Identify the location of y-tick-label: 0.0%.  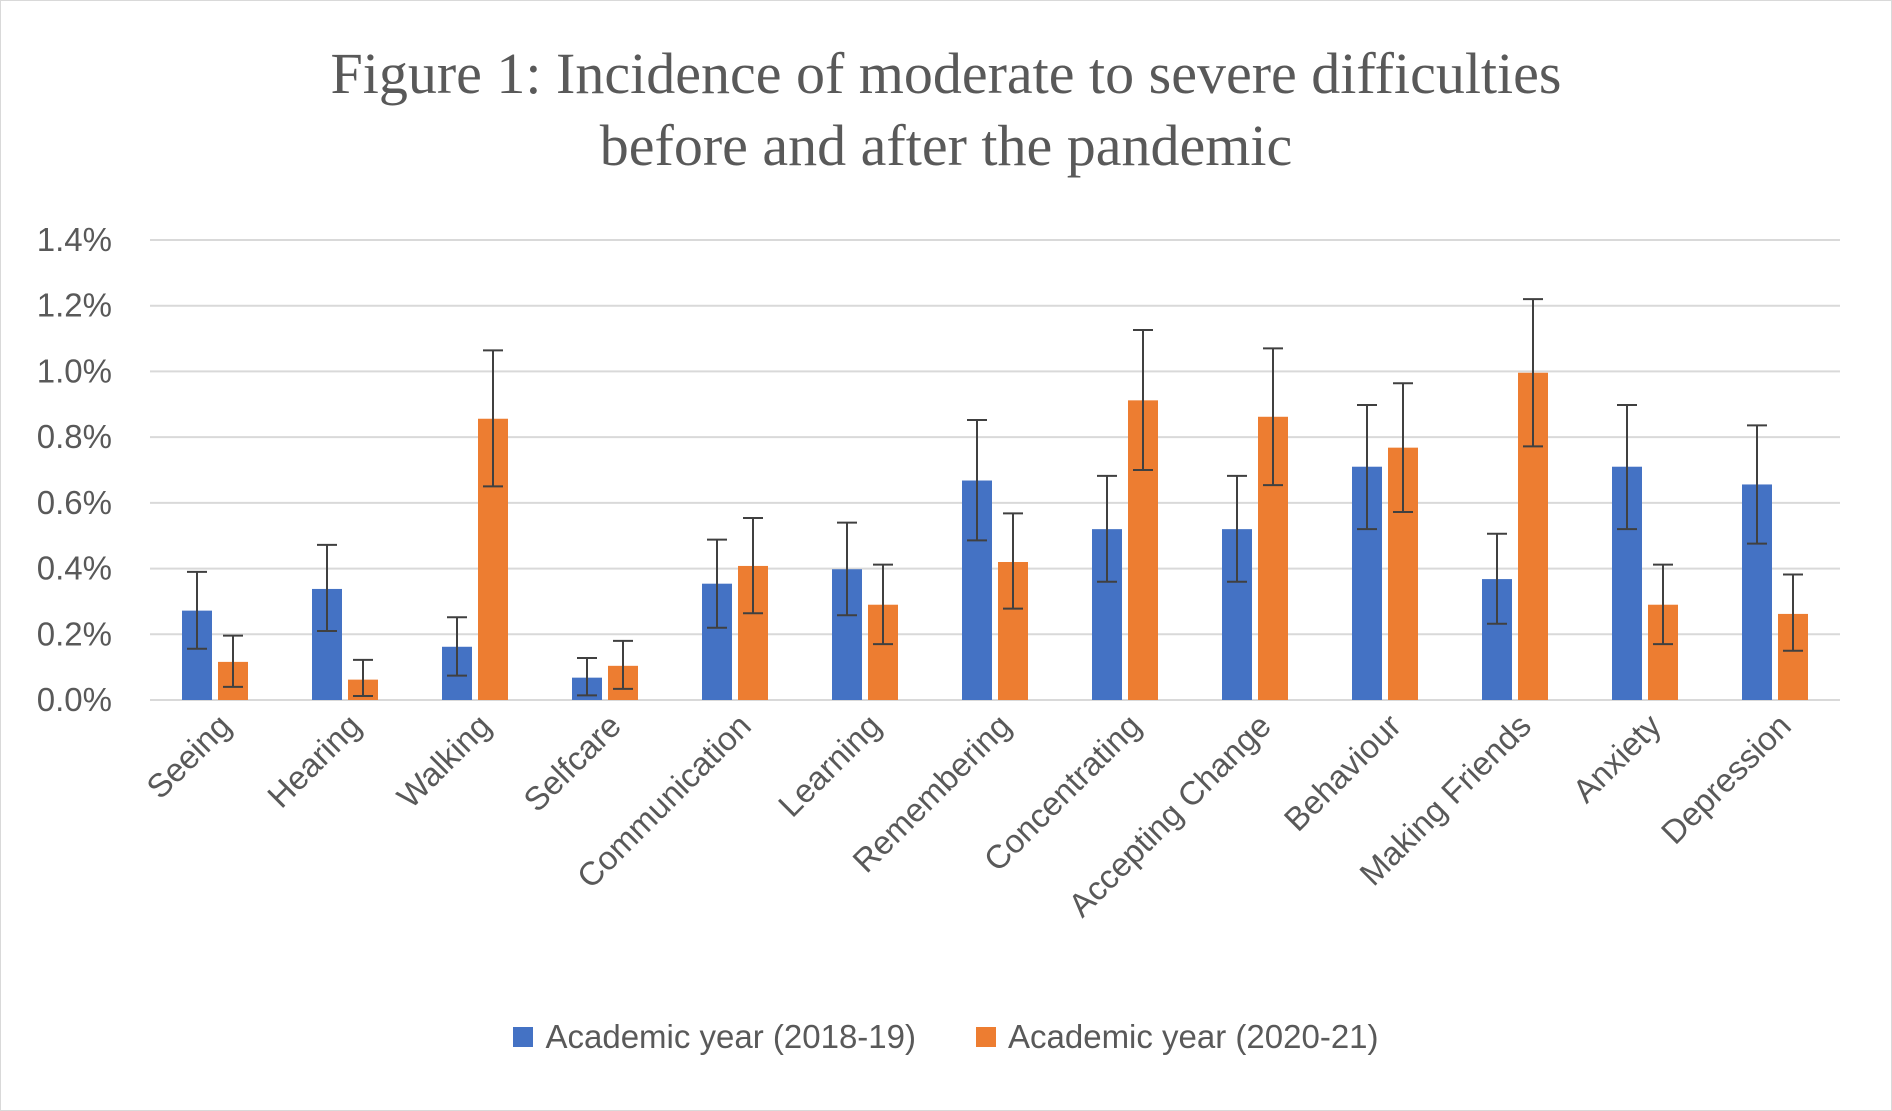
(74, 699).